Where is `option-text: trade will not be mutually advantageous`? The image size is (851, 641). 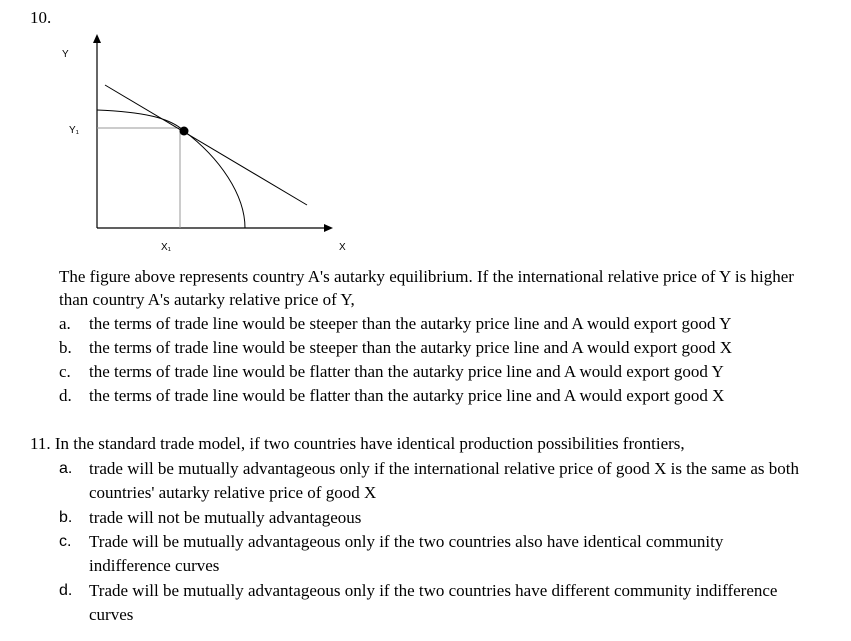
option-text: trade will not be mutually advantageous is located at coordinates (225, 517).